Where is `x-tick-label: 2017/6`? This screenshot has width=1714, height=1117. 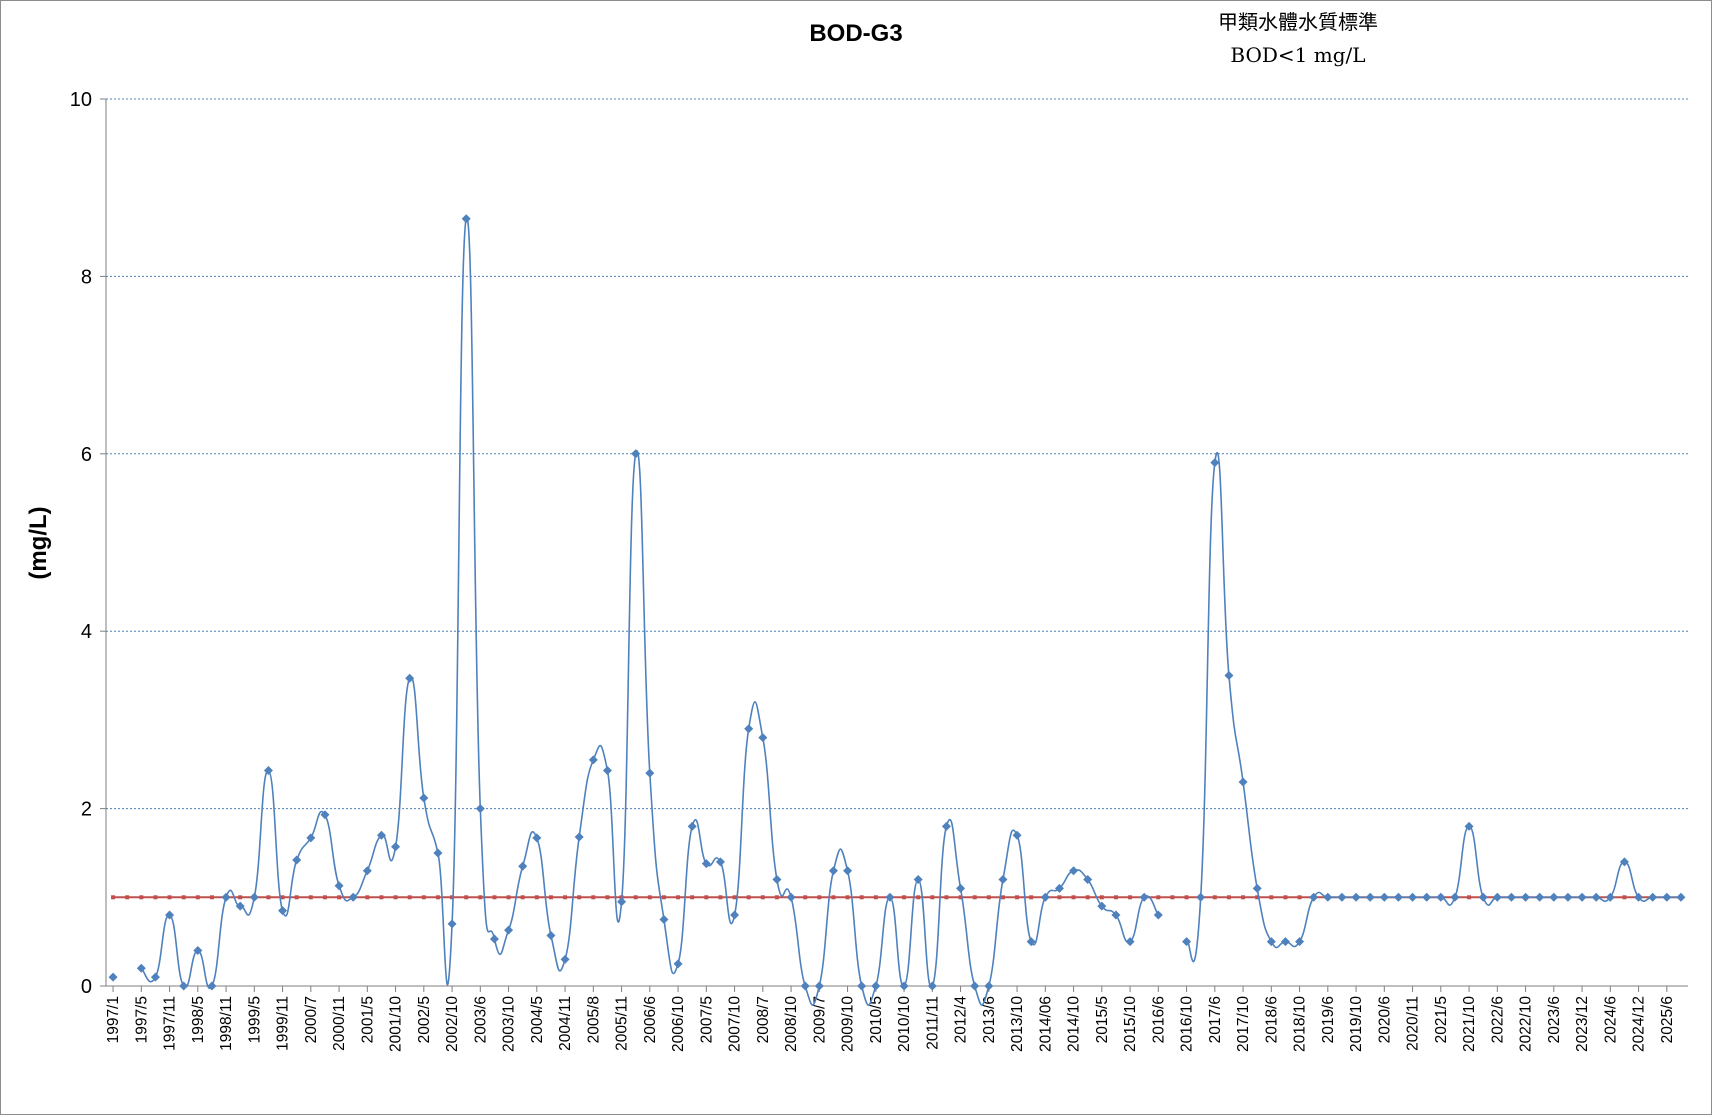
x-tick-label: 2017/6 is located at coordinates (1215, 1019).